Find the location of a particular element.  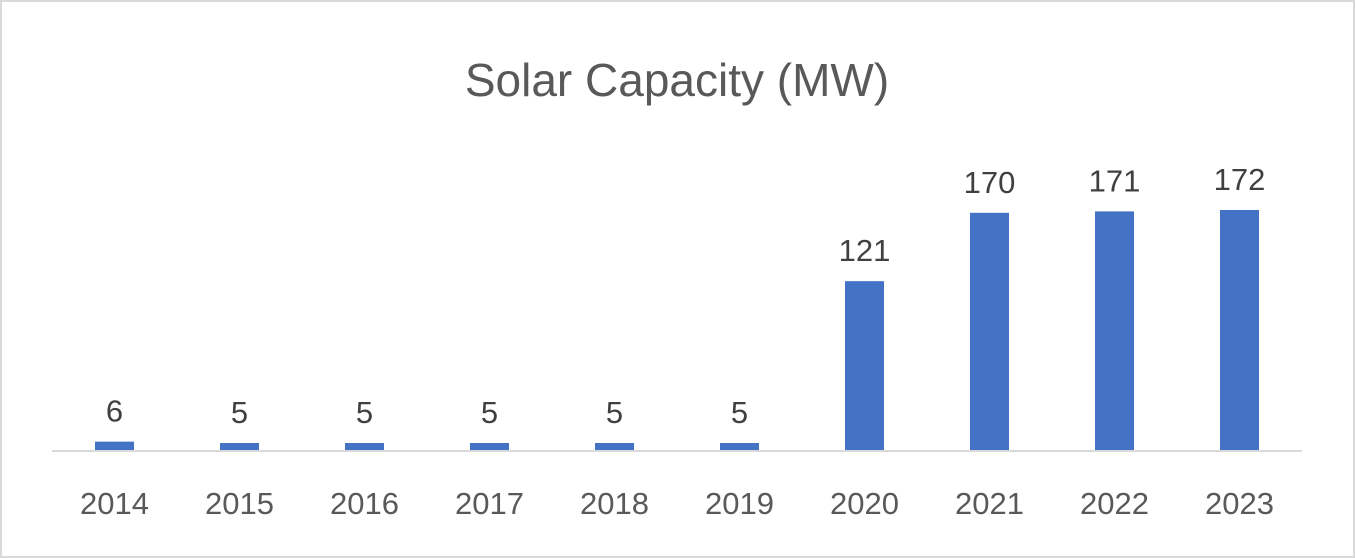

x-tick-label-2016: 2016 is located at coordinates (364, 503).